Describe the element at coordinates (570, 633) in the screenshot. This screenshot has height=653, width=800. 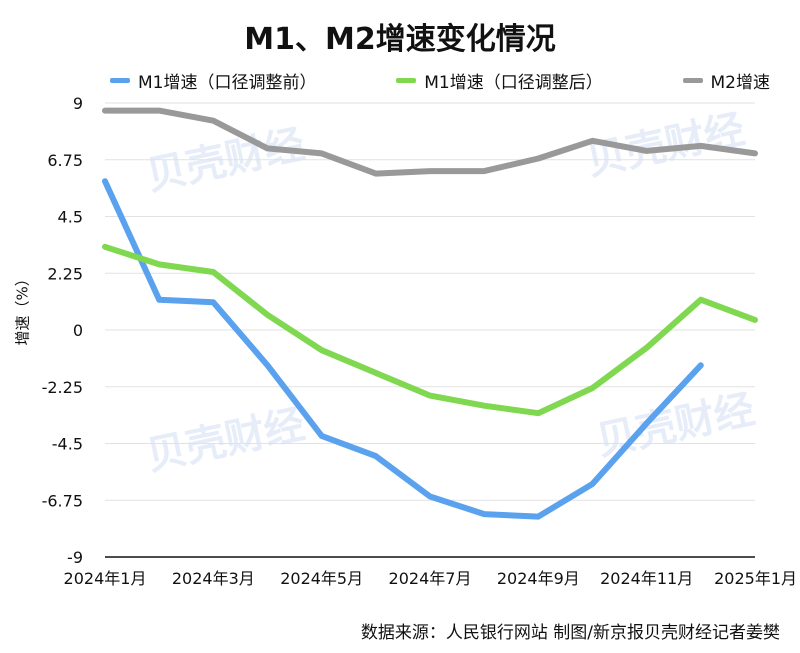
I see `source-note: 数据来源：人民银行网站 制图/新京报贝壳财经记者姜樊` at that location.